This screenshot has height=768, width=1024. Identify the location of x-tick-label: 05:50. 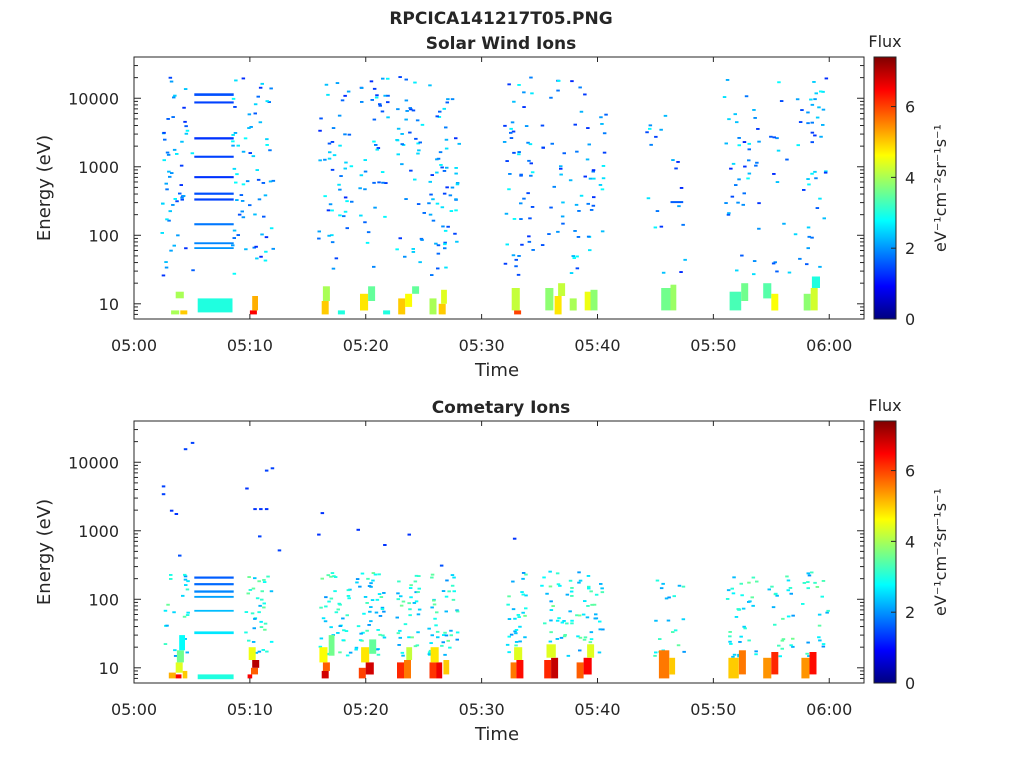
(713, 709).